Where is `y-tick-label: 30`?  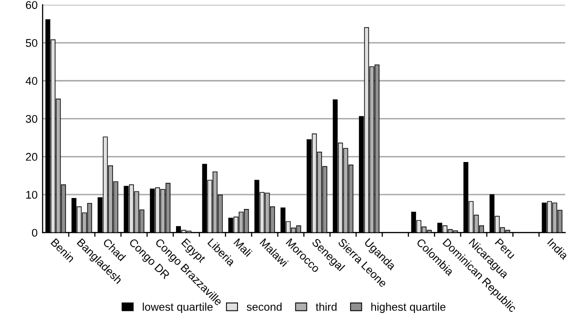
y-tick-label: 30 is located at coordinates (32, 118).